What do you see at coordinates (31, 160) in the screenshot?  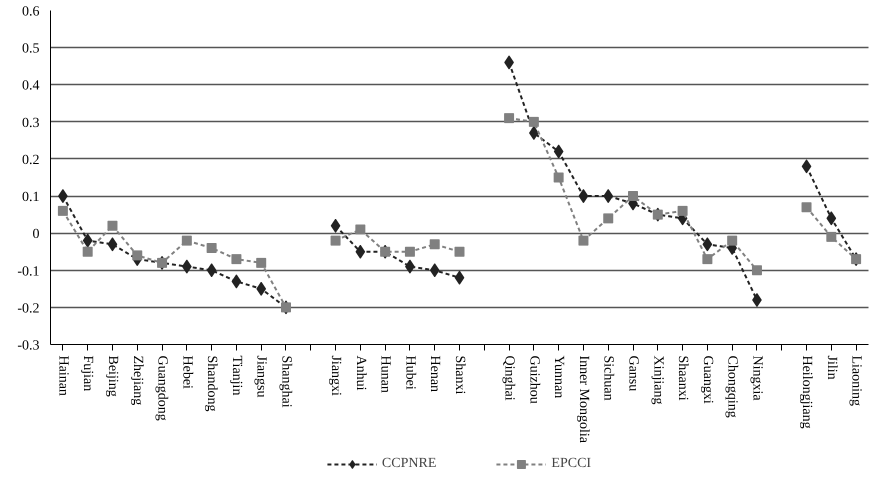 I see `y-tick-label: 0.2` at bounding box center [31, 160].